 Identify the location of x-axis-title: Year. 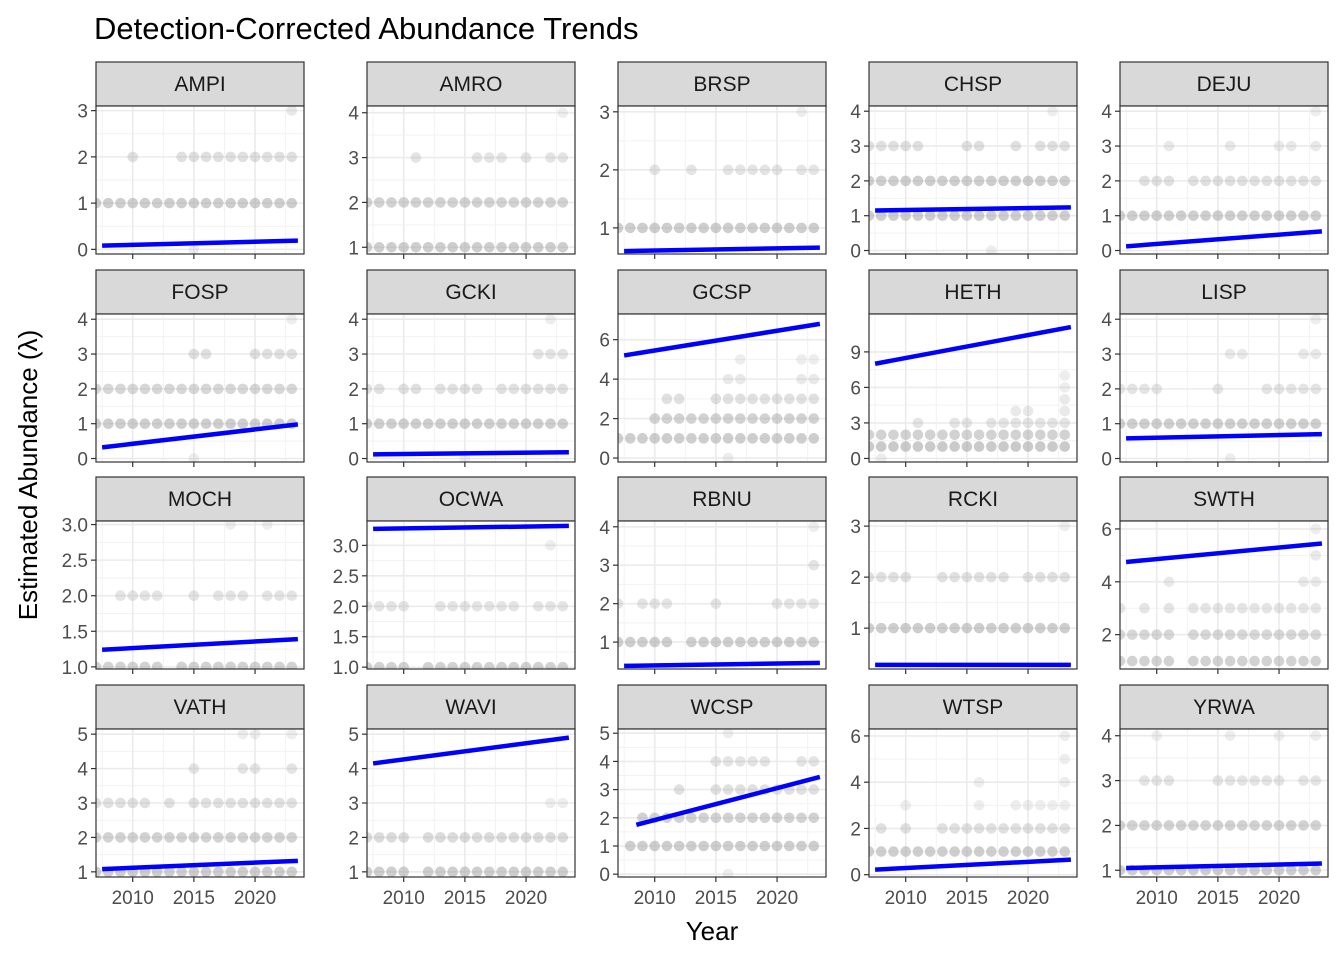
(712, 931).